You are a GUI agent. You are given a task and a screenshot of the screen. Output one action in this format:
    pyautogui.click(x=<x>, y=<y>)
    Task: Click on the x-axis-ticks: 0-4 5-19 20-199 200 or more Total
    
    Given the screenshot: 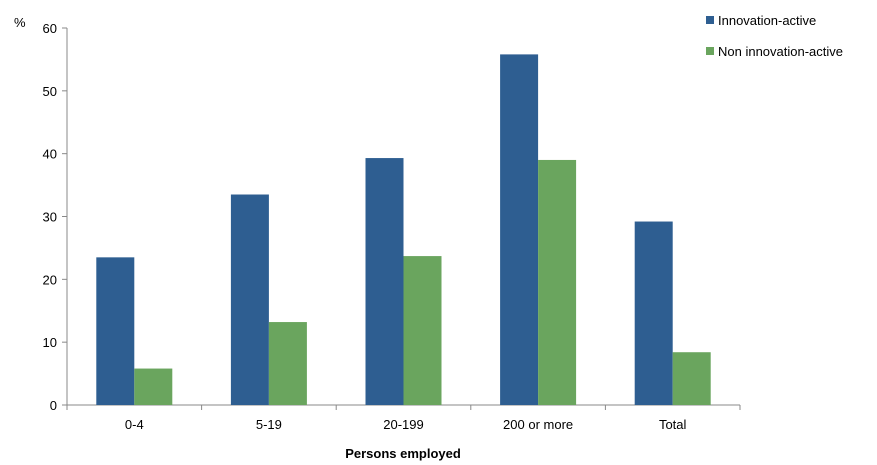 What is the action you would take?
    pyautogui.click(x=403, y=418)
    